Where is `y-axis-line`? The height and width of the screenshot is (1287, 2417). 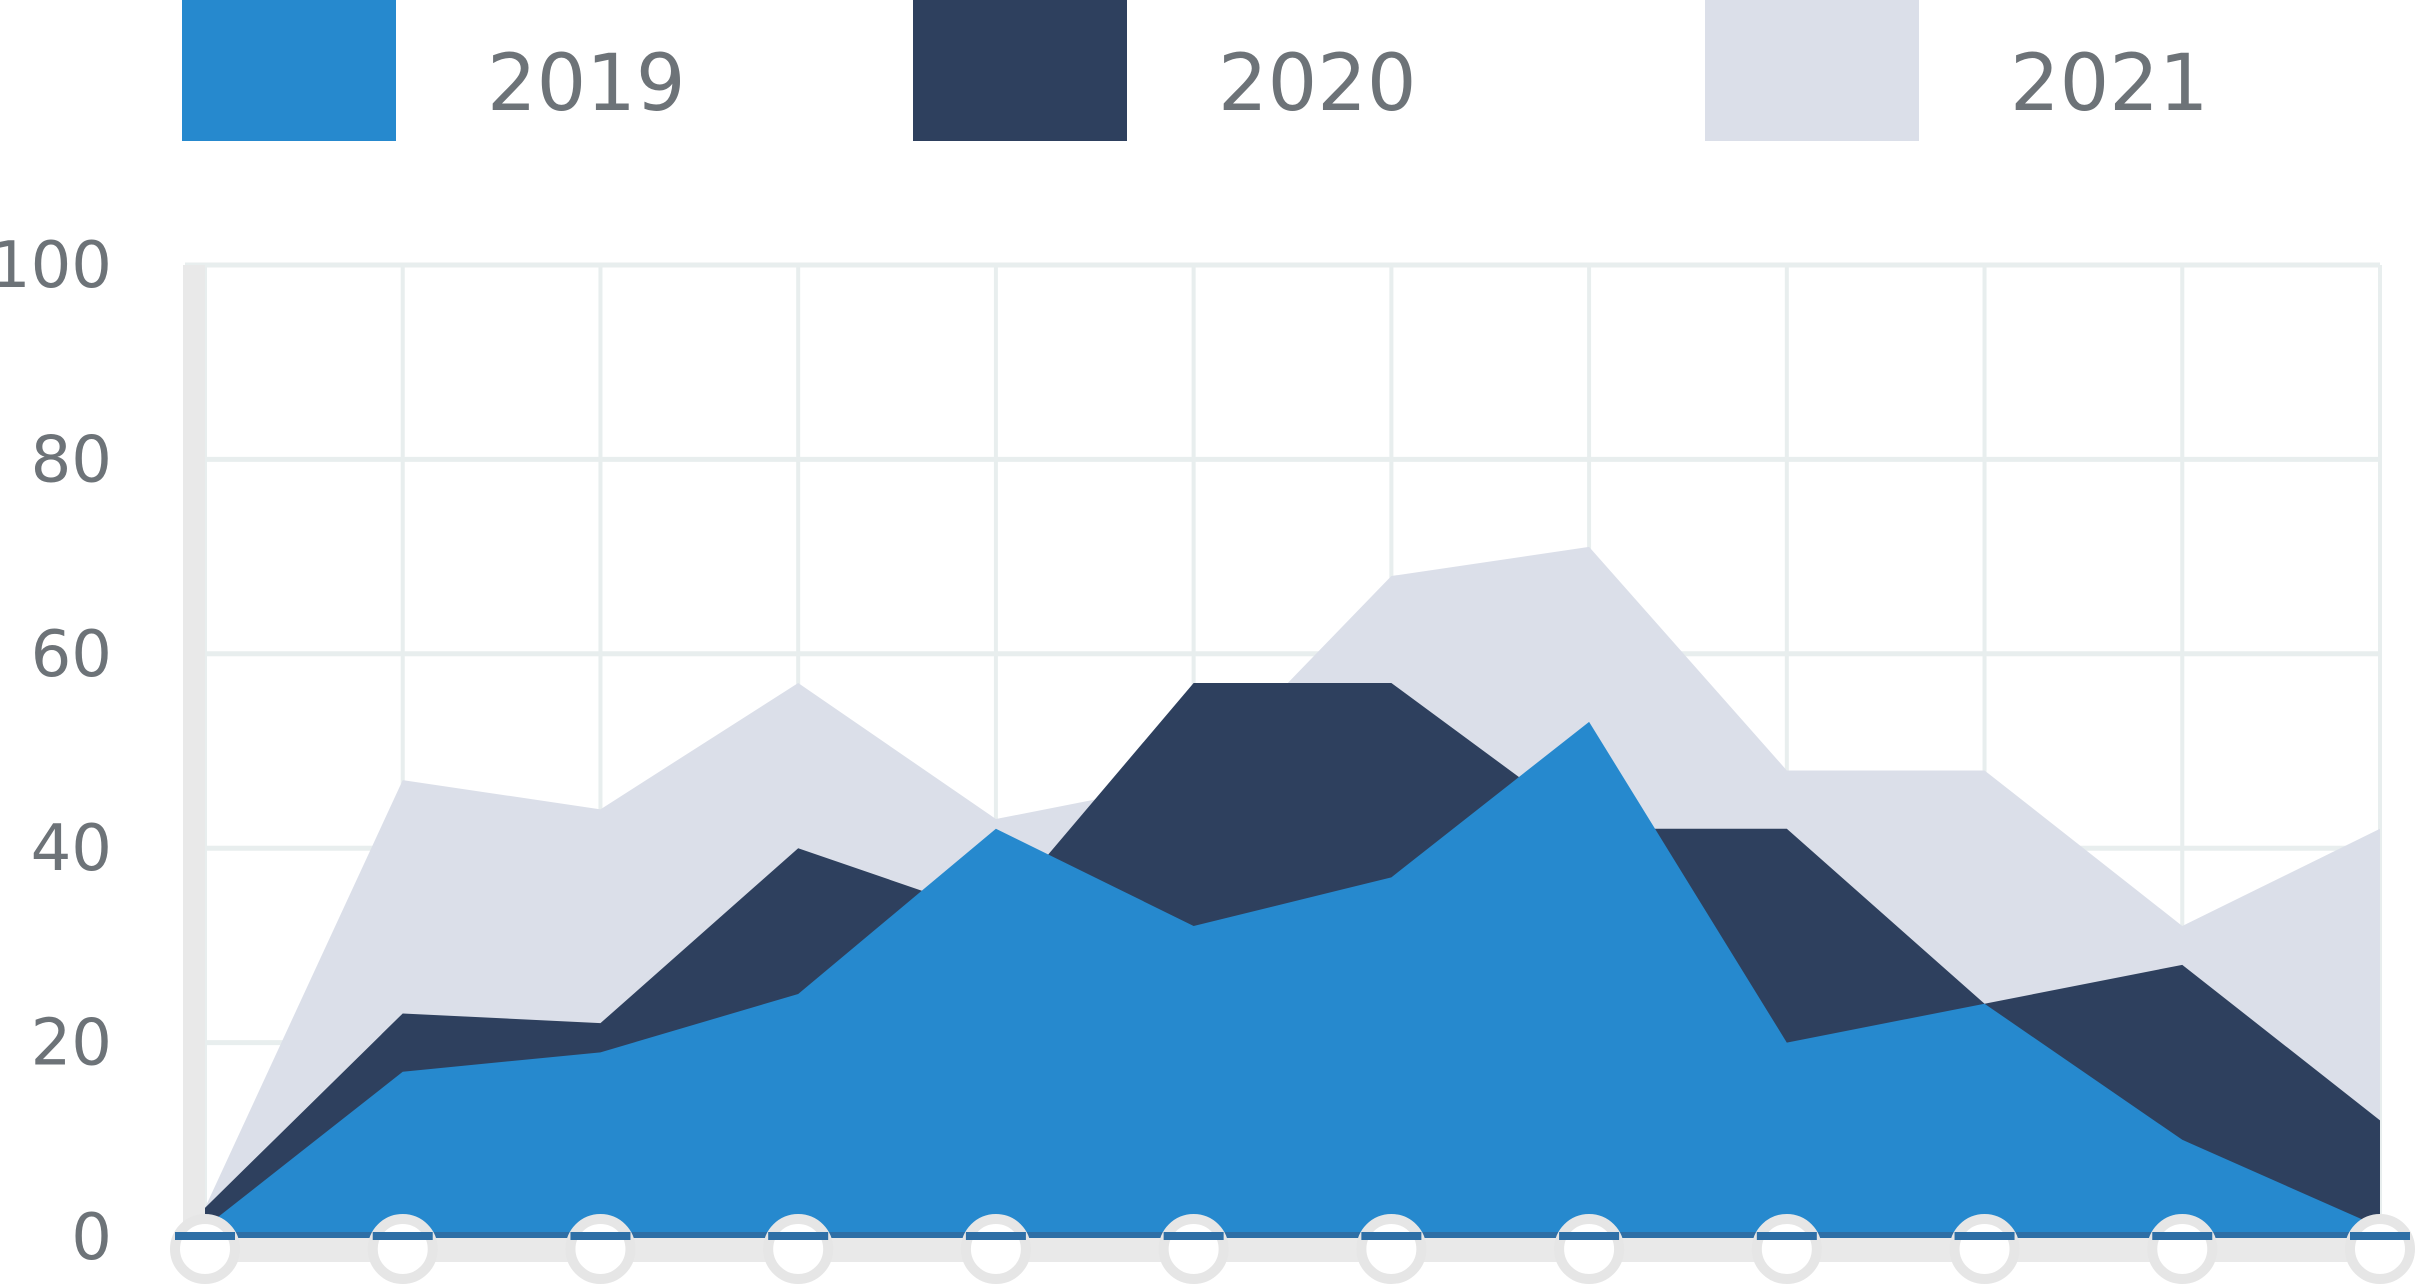 y-axis-line is located at coordinates (194, 763).